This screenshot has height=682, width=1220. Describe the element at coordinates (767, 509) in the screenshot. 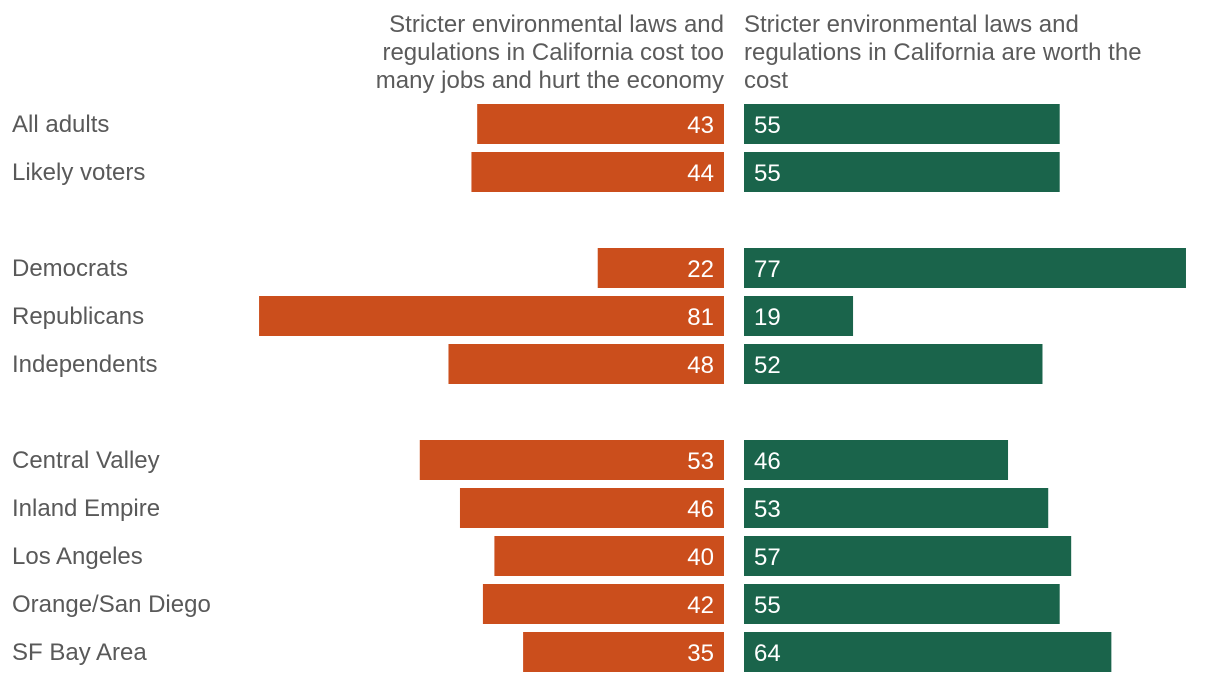

I see `value-label-worth-cost-inland-empire: 53` at that location.